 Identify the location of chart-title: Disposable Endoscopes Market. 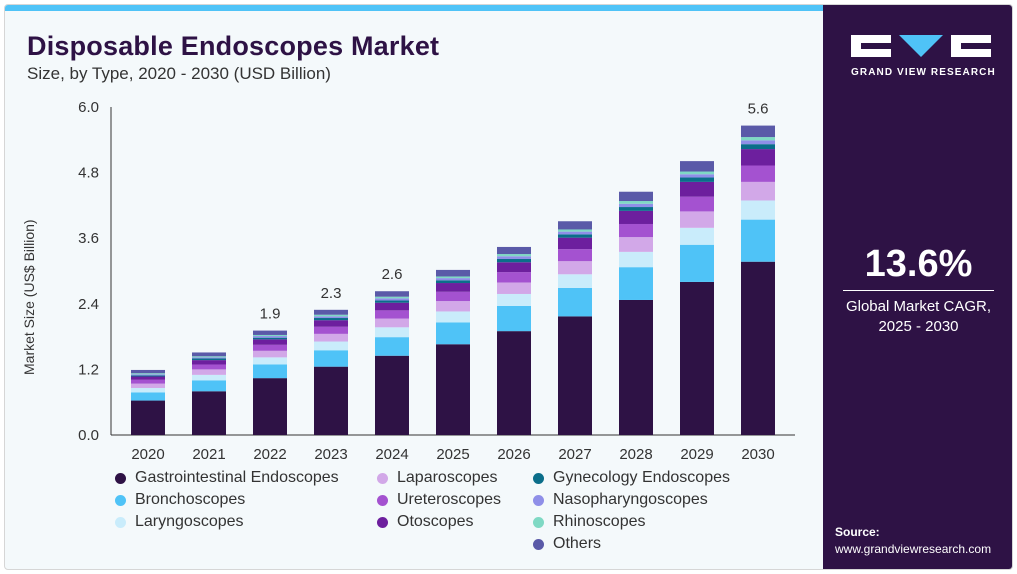
(233, 46).